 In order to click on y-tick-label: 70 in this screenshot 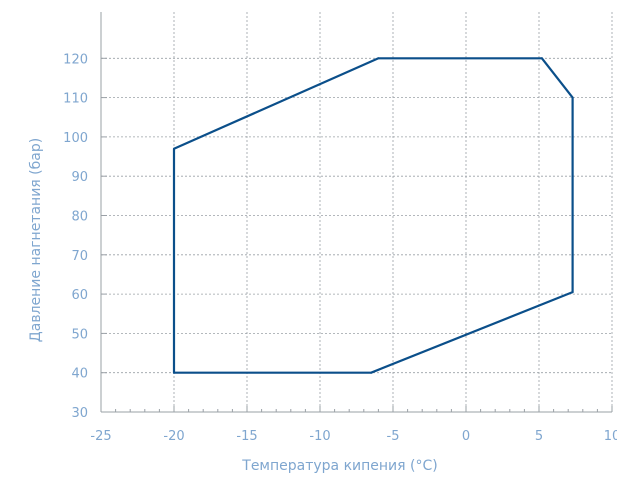, I will do `click(79, 256)`.